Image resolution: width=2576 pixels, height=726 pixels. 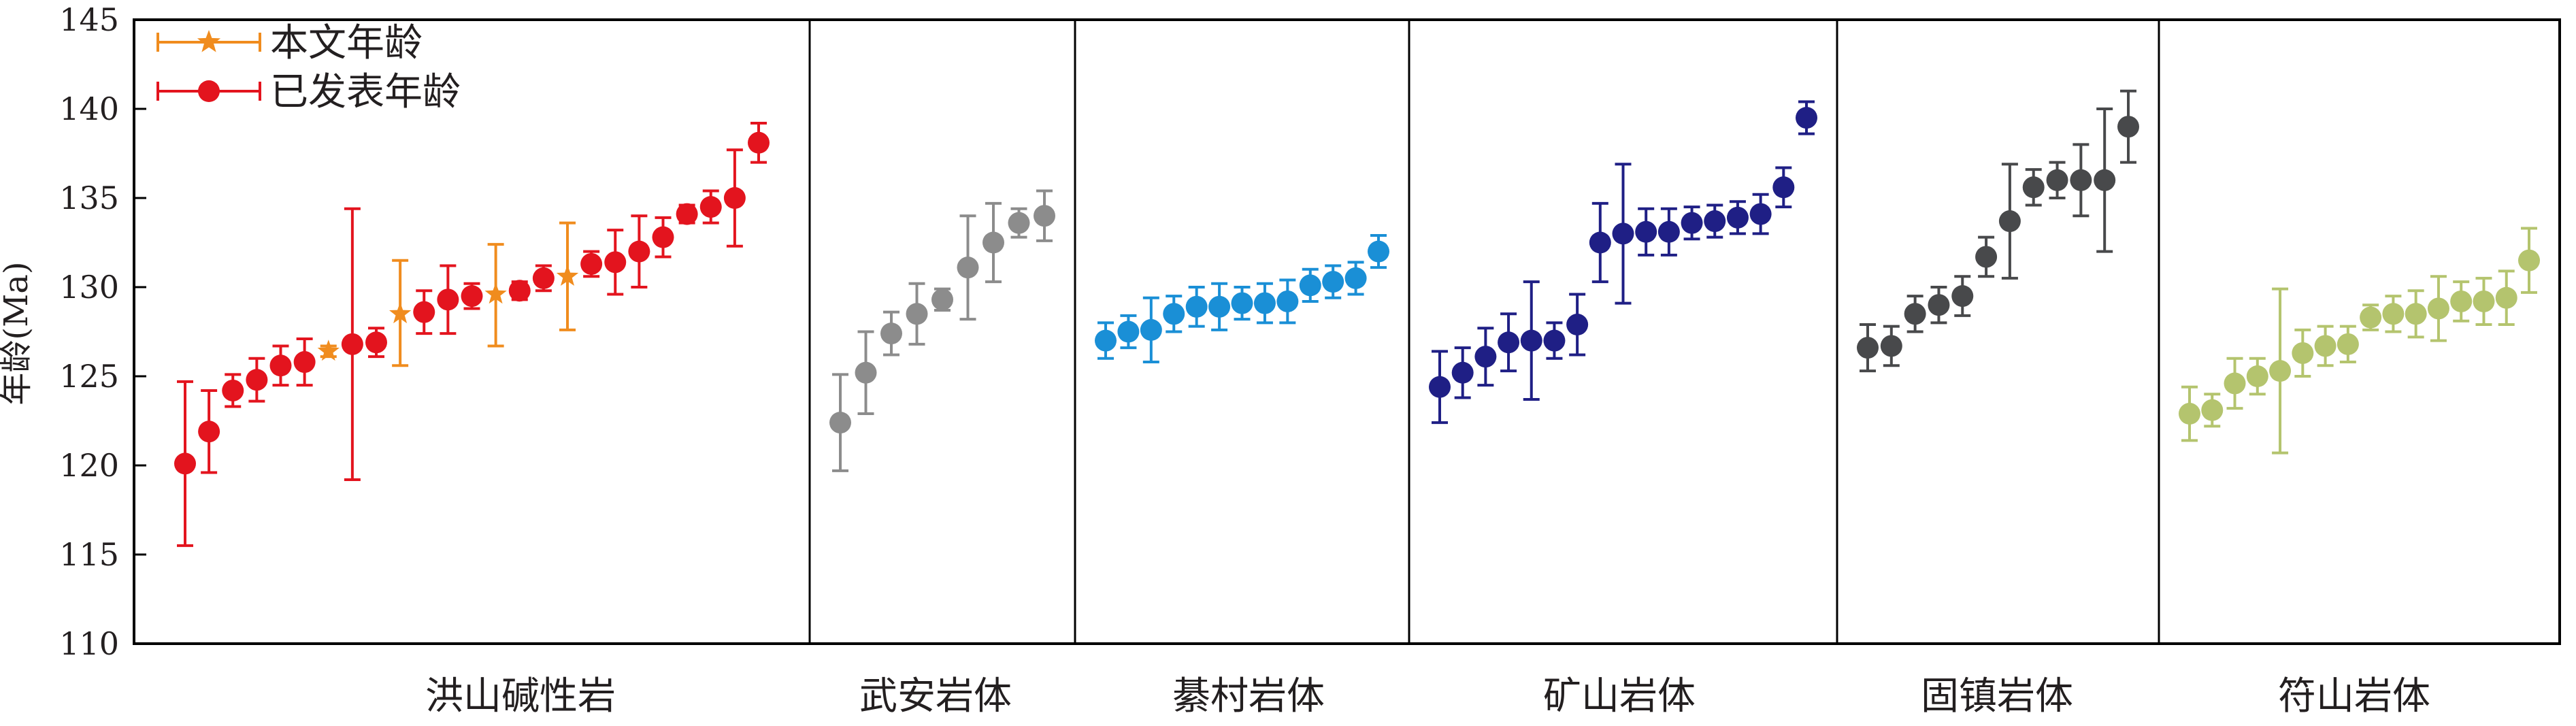 I want to click on y-tick-label: 145, so click(x=89, y=19).